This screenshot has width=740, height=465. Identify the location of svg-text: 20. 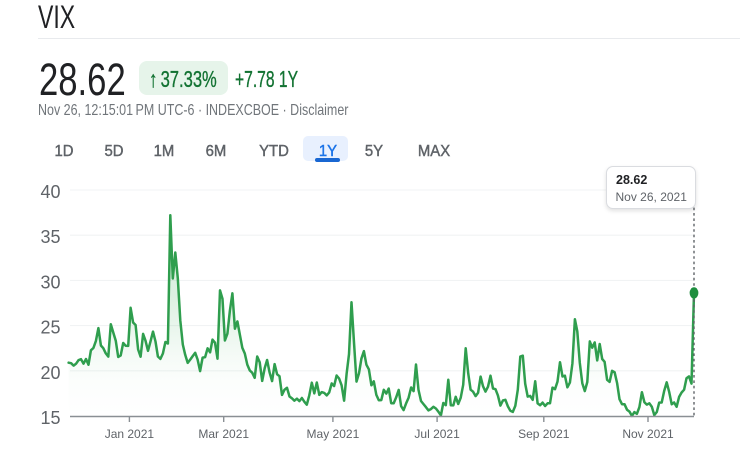
(50, 373).